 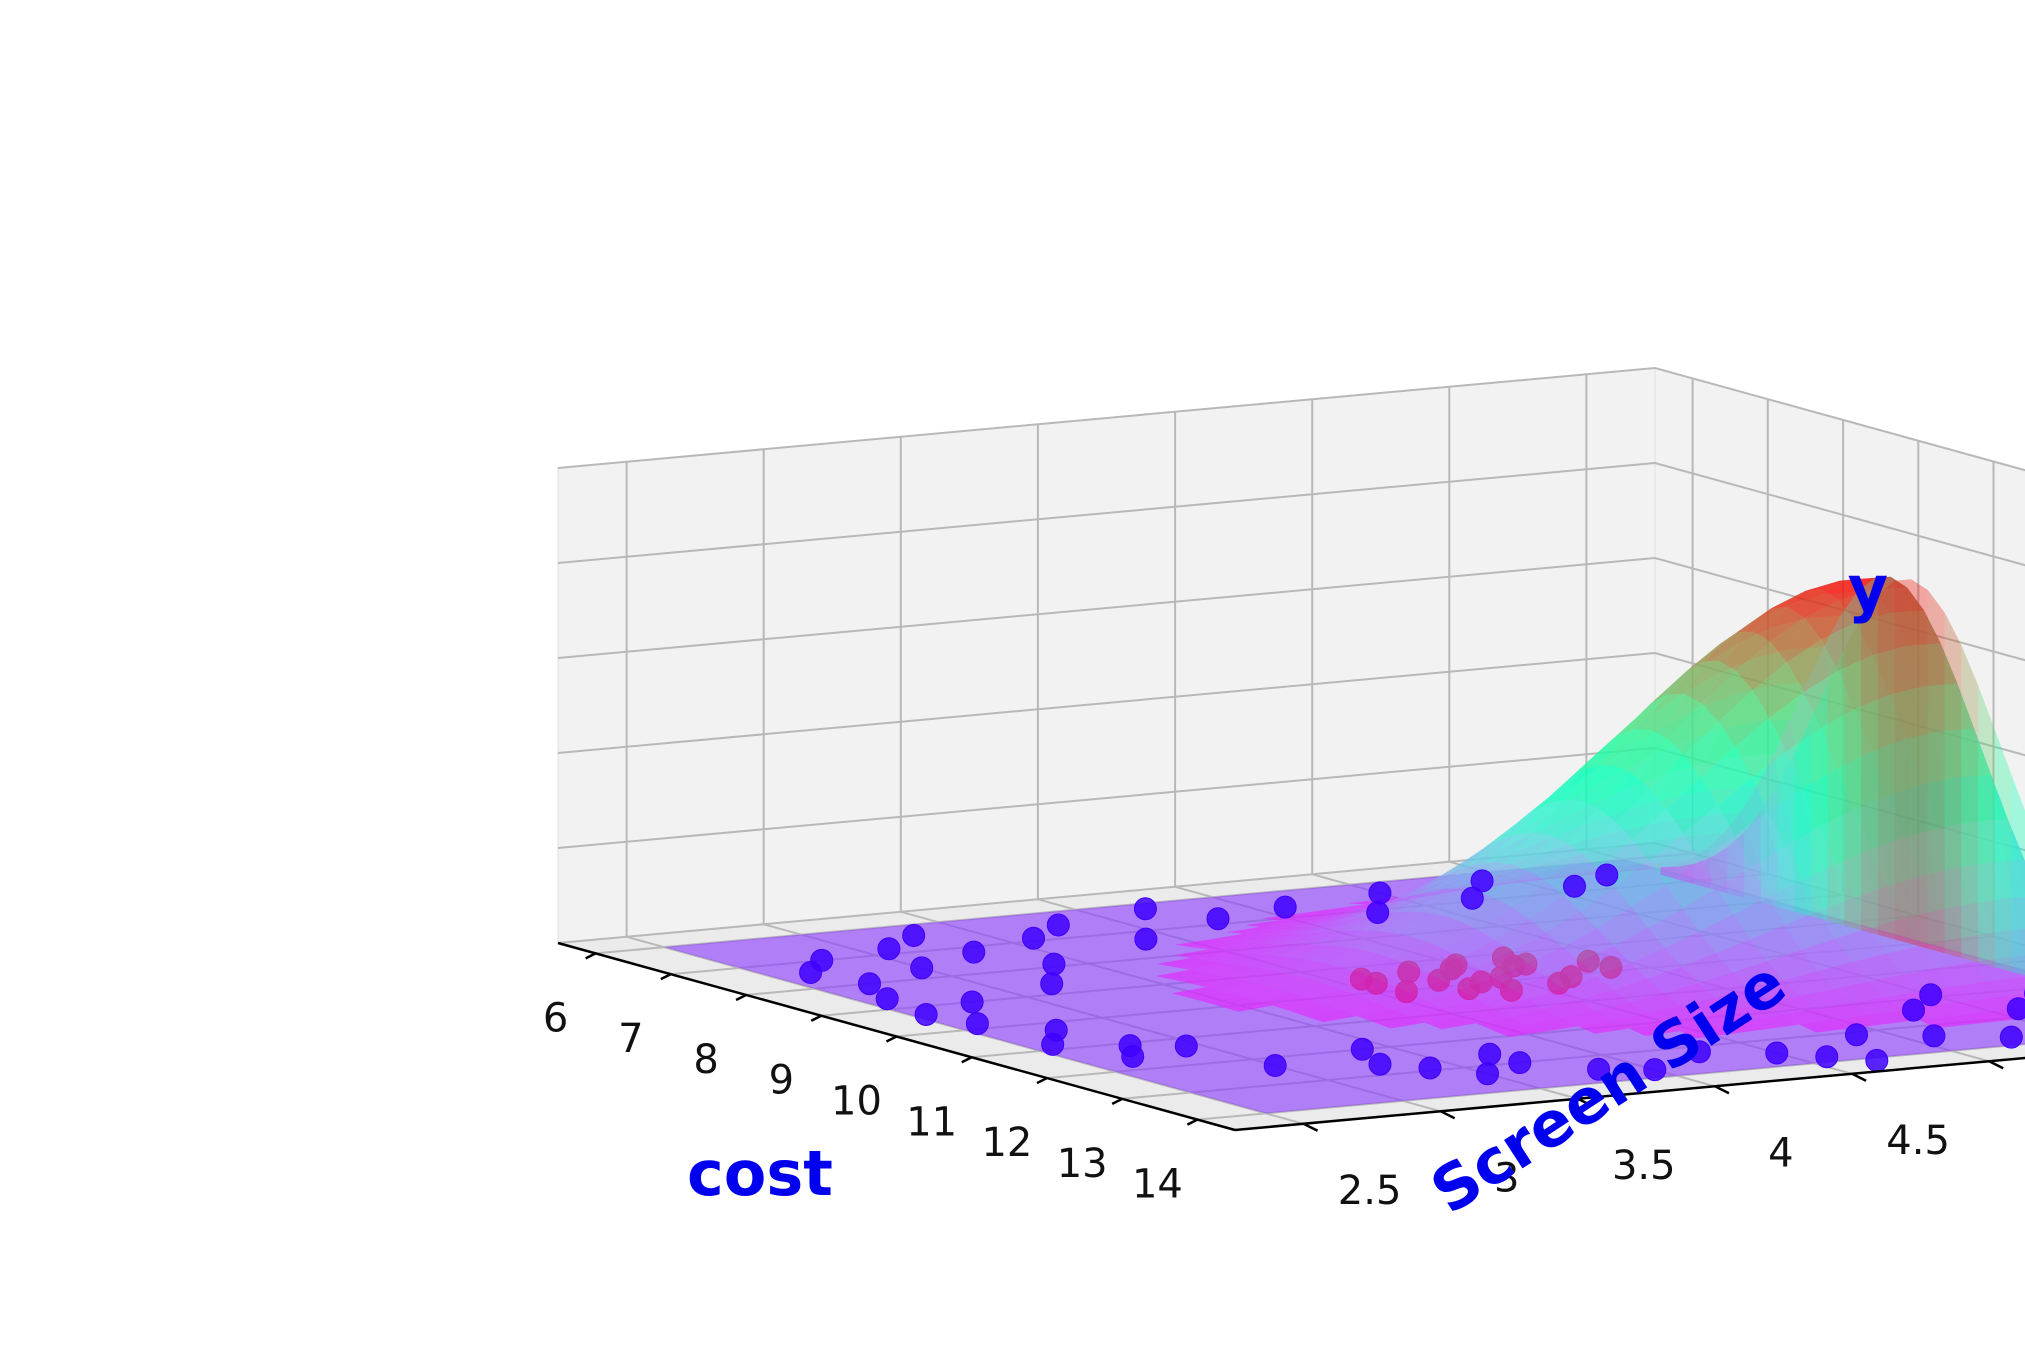 I want to click on y-tick-label: 4, so click(x=1780, y=1153).